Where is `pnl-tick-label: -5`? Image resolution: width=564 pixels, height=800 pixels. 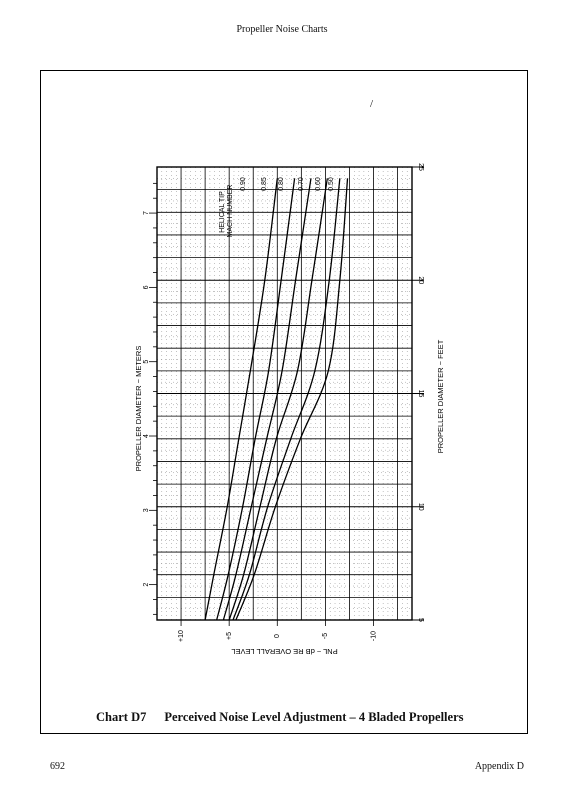 pnl-tick-label: -5 is located at coordinates (325, 636).